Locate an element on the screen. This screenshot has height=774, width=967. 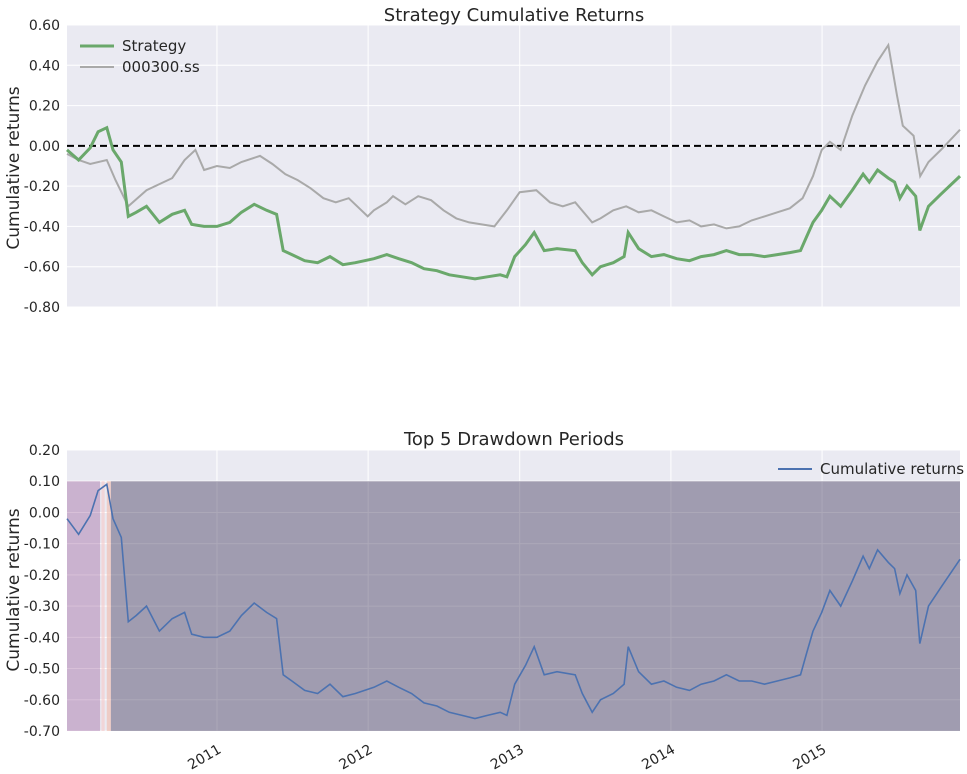
y-tick-label: -0.50 is located at coordinates (42, 670).